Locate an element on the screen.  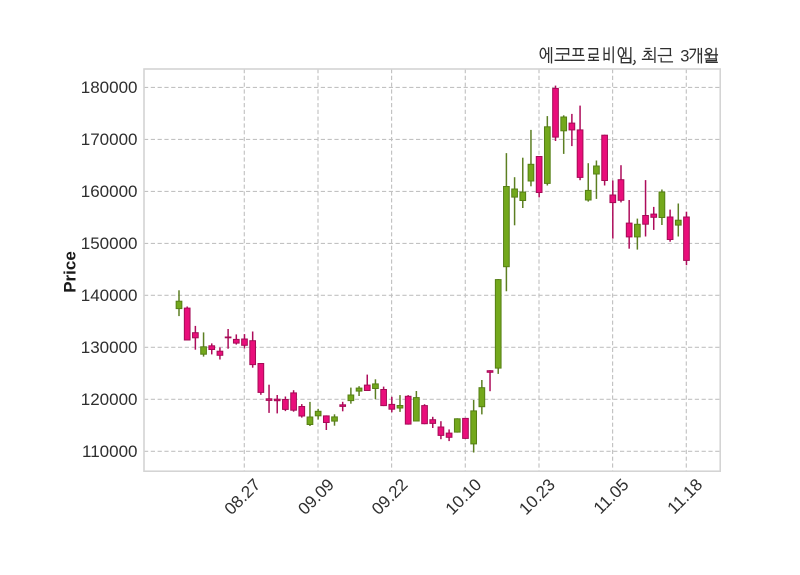
svg-text: 160000 is located at coordinates (109, 191).